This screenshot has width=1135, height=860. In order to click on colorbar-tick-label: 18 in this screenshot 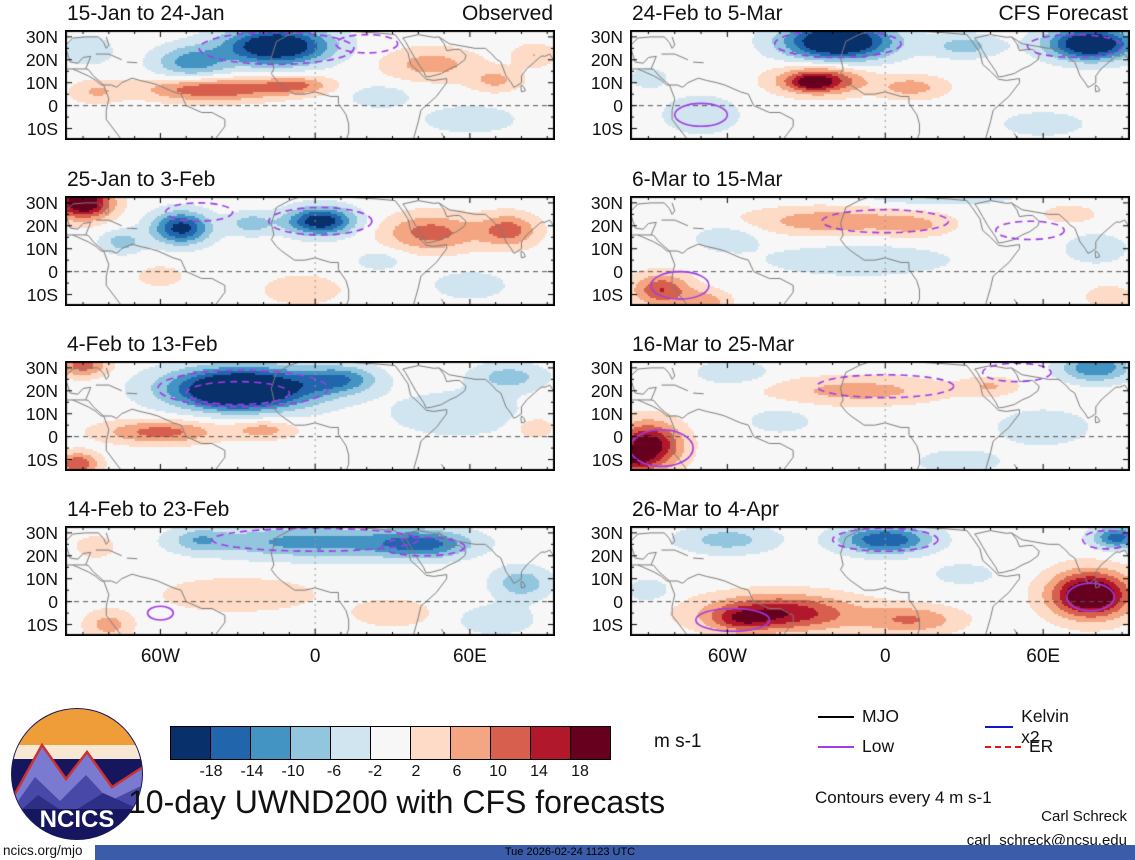, I will do `click(580, 771)`.